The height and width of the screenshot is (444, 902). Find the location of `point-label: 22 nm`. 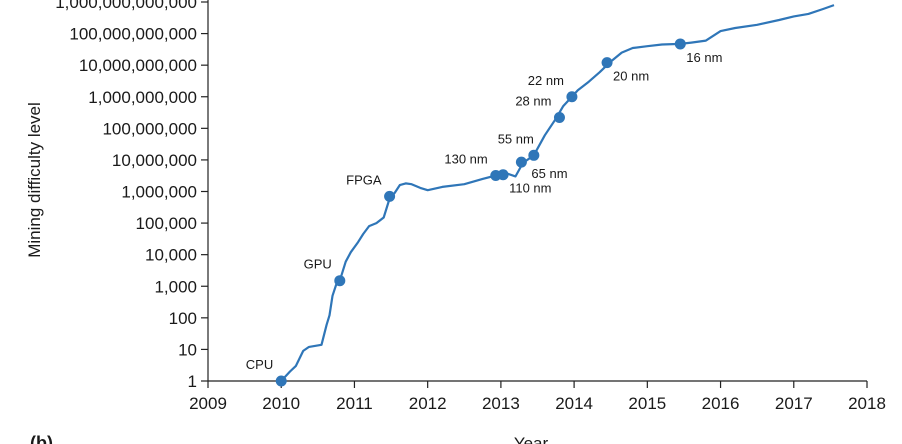

point-label: 22 nm is located at coordinates (546, 80).